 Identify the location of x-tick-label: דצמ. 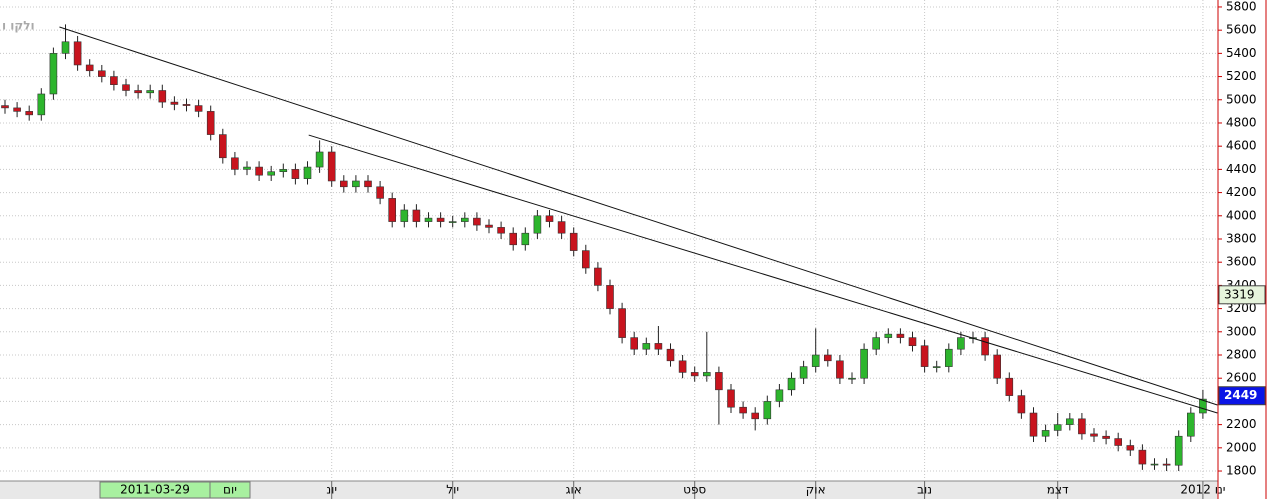
(1058, 490).